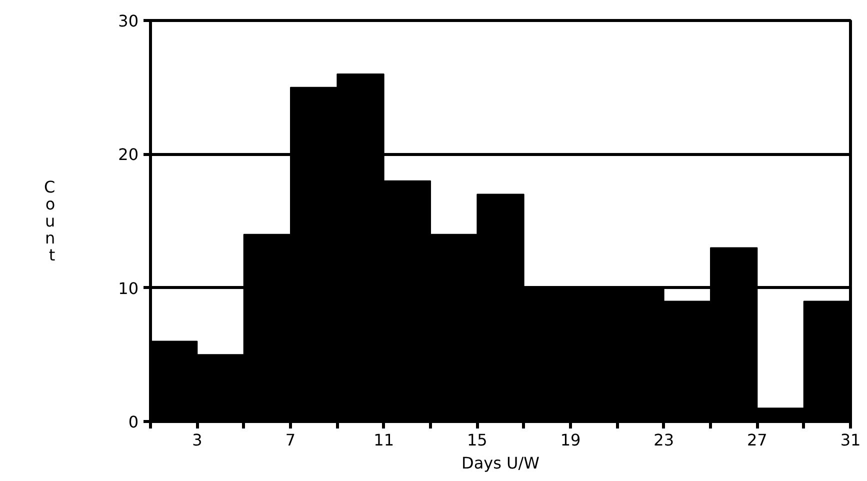  What do you see at coordinates (570, 440) in the screenshot?
I see `x-tick-label: 19` at bounding box center [570, 440].